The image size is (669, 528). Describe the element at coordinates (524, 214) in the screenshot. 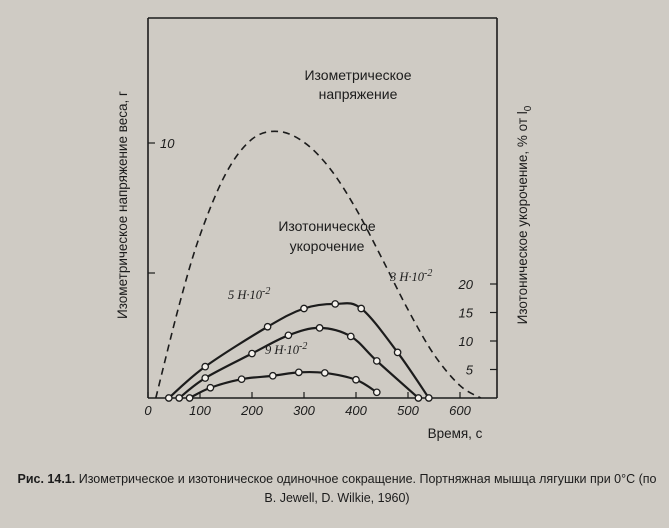

I see `right-axis-title: Изотоническое укорочение, % от l0` at that location.